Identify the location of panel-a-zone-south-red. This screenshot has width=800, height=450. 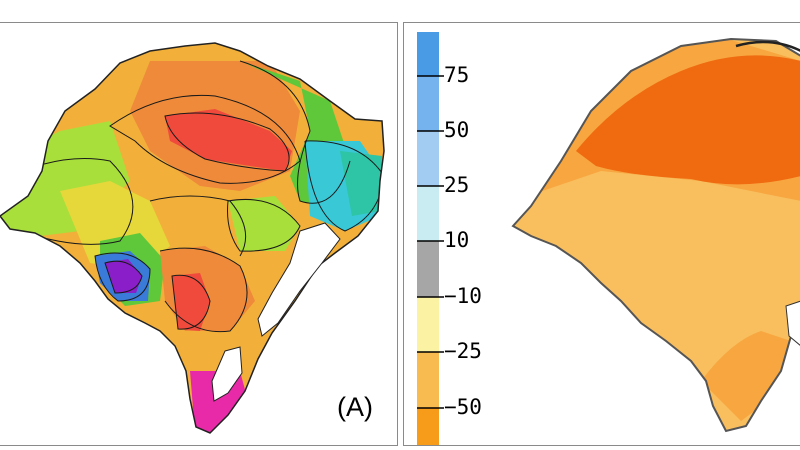
(191, 302).